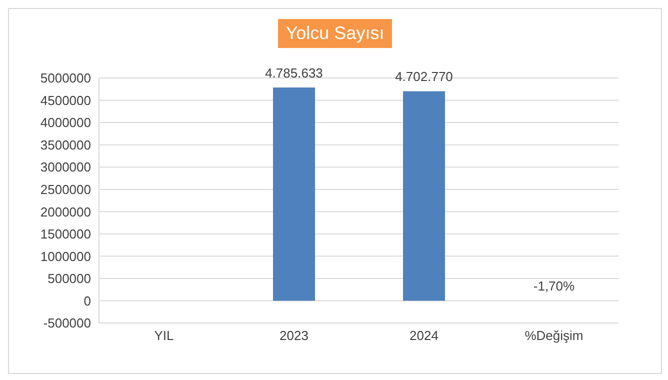  Describe the element at coordinates (294, 336) in the screenshot. I see `x-tick-label: 2023` at that location.